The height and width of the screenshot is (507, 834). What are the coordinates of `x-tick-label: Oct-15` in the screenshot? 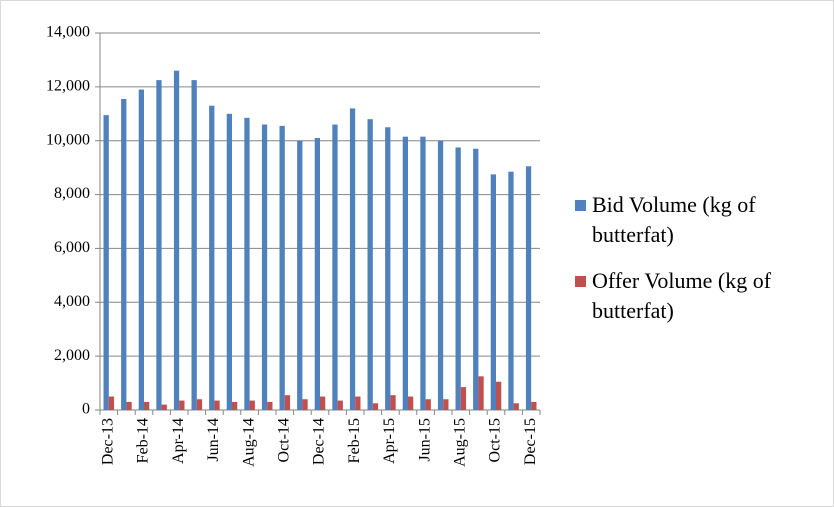 It's located at (495, 440).